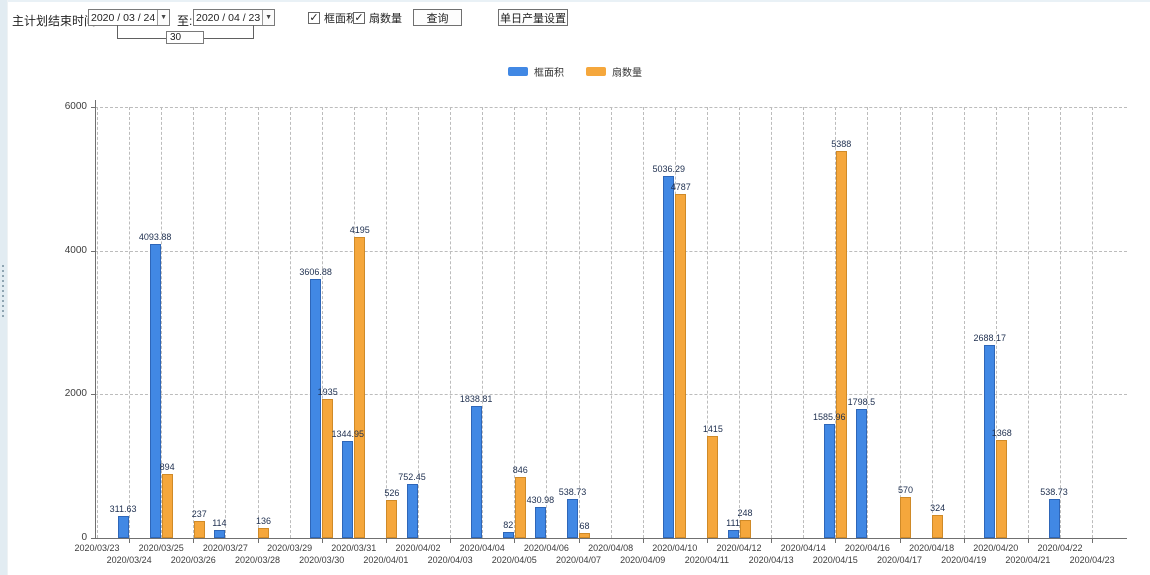  What do you see at coordinates (163, 17) in the screenshot?
I see `date-from-dropdown-button: ▼` at bounding box center [163, 17].